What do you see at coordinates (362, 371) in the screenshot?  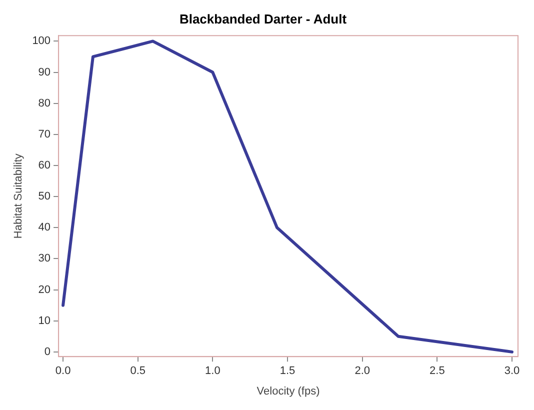 I see `x-tick-label: 2.0` at bounding box center [362, 371].